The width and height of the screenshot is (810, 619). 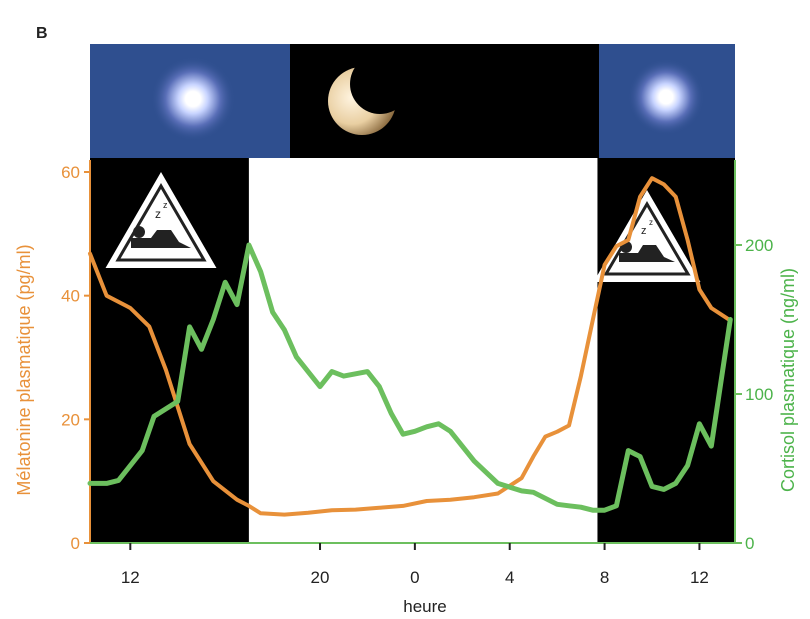 I want to click on y-right-tick-label: 0, so click(x=749, y=543).